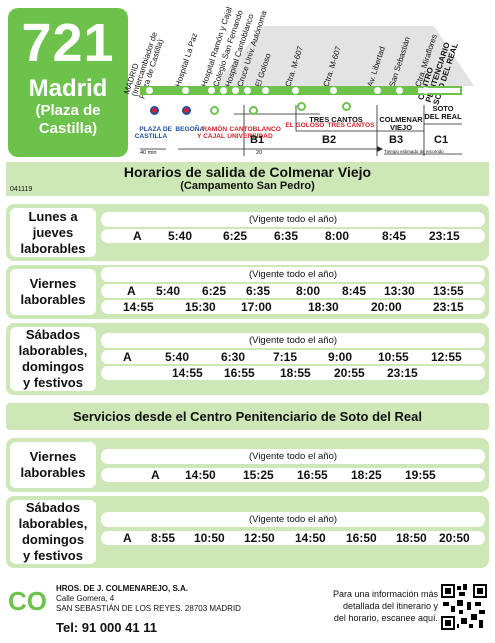  I want to click on company-address-2: SAN SEBASTIÁN DE LOS REYES. 28703 MADRID, so click(148, 608).